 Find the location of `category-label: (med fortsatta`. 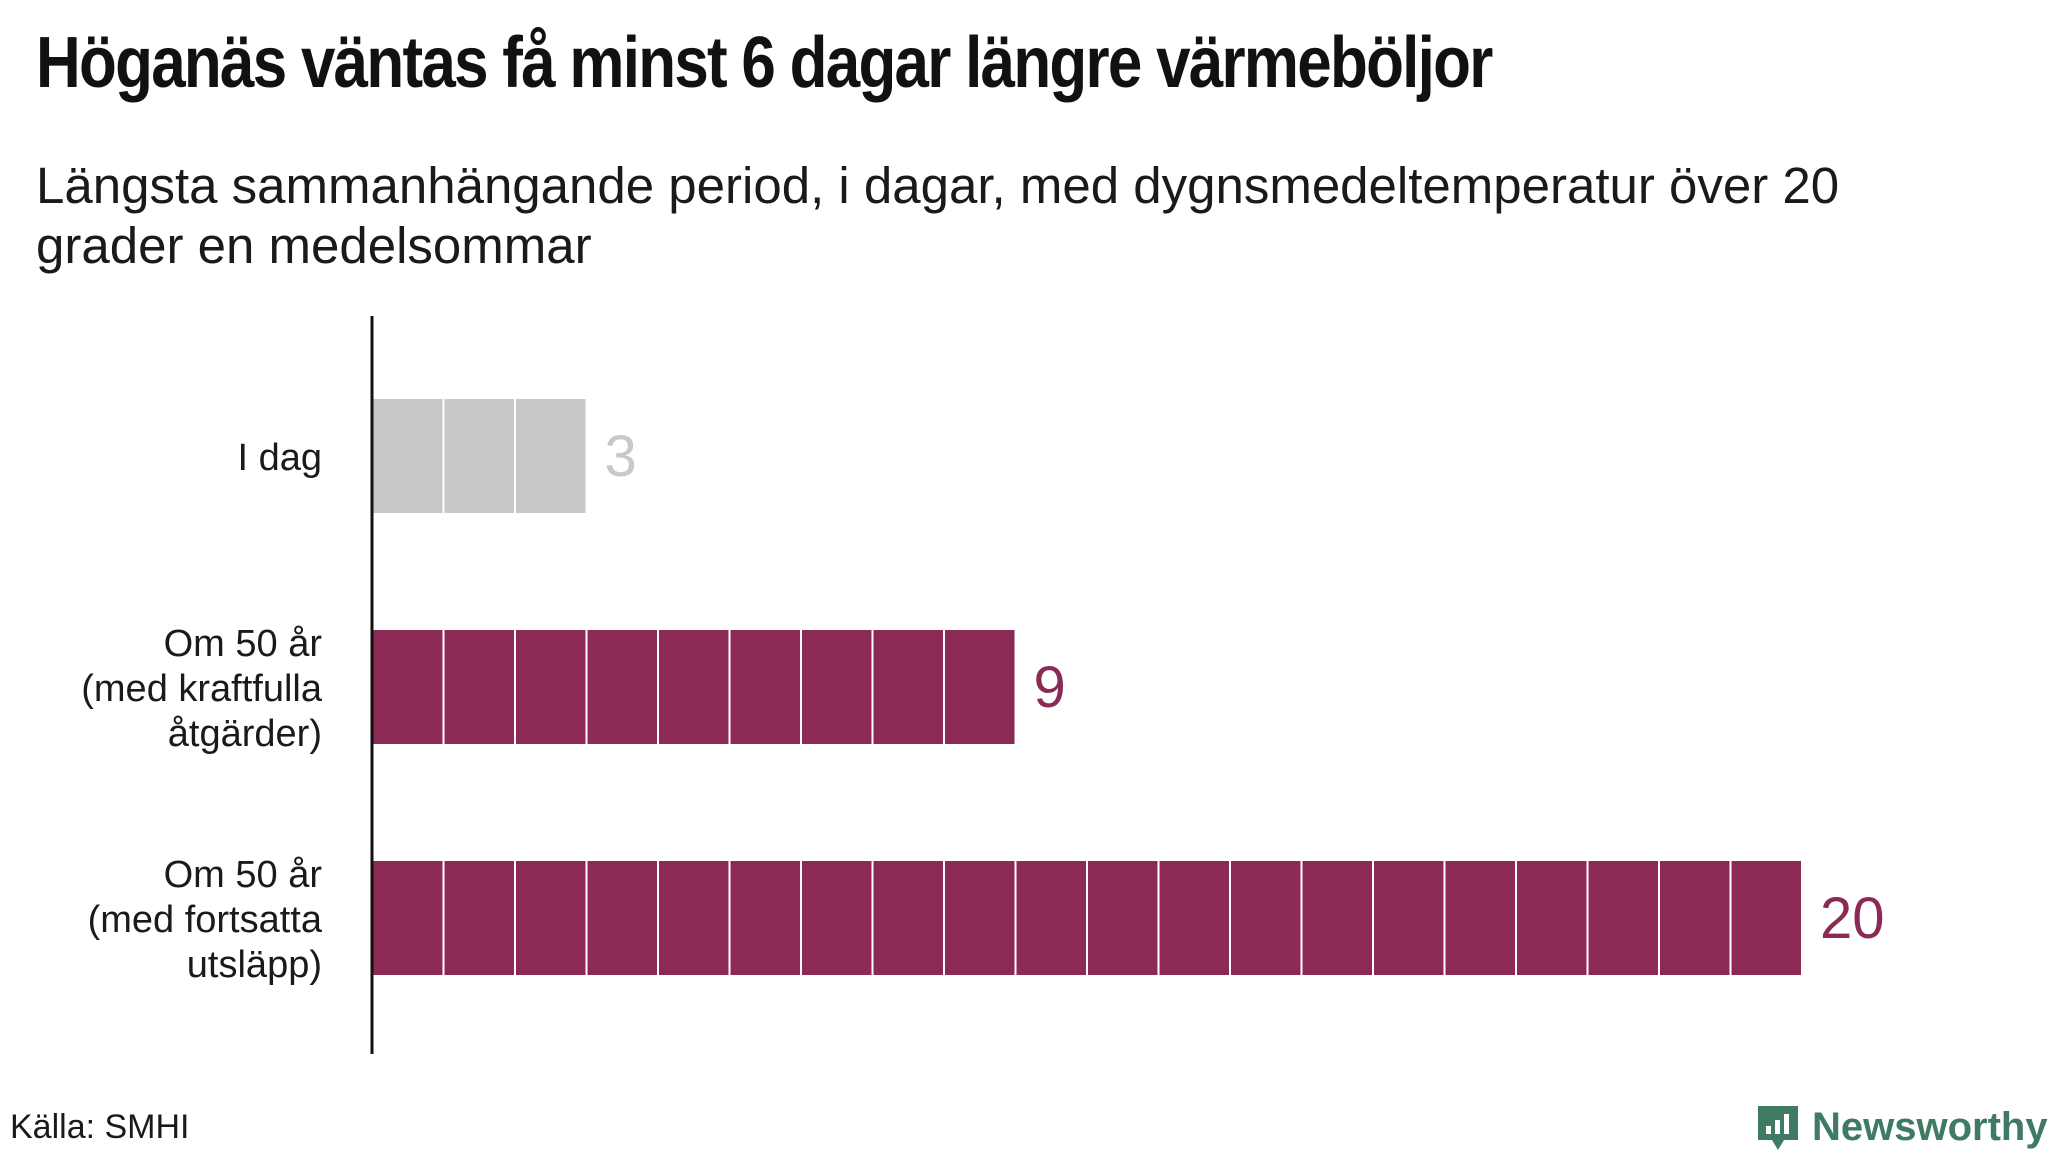

category-label: (med fortsatta is located at coordinates (205, 920).